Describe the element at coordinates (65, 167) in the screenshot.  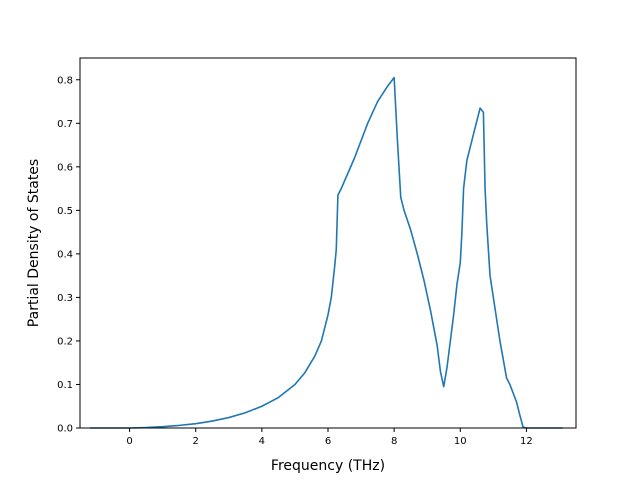
I see `y-tick-label: 0.6` at that location.